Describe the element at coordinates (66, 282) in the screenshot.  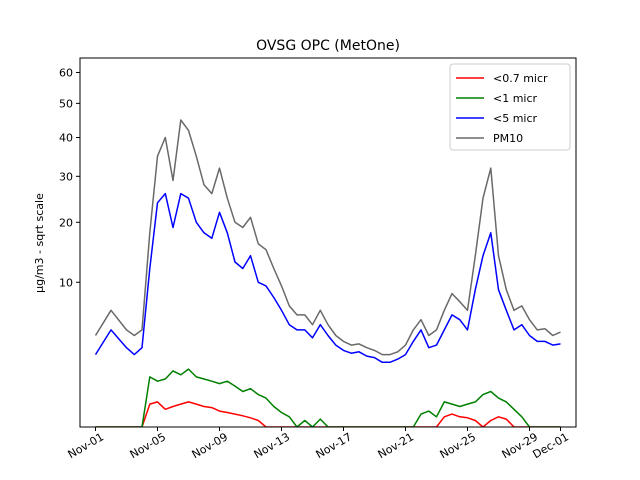
I see `y-tick-label: 10` at that location.